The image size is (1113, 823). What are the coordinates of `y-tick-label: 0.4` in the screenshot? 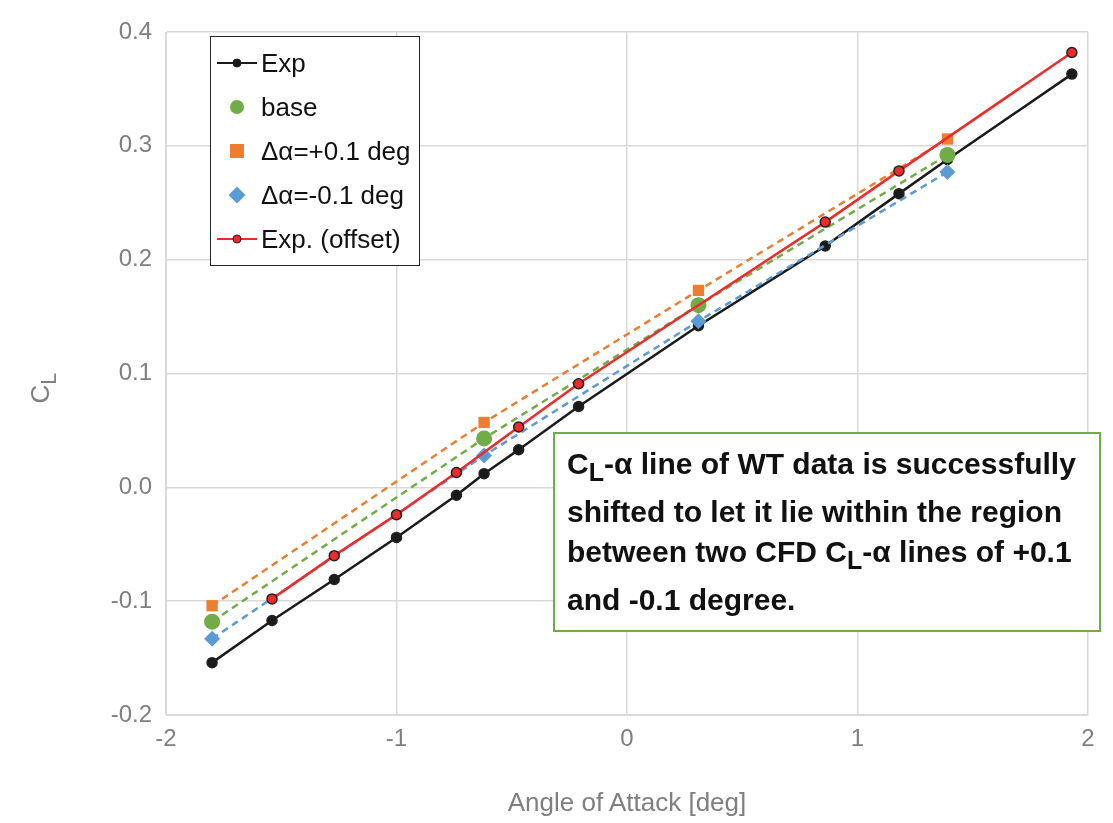 It's located at (135, 30).